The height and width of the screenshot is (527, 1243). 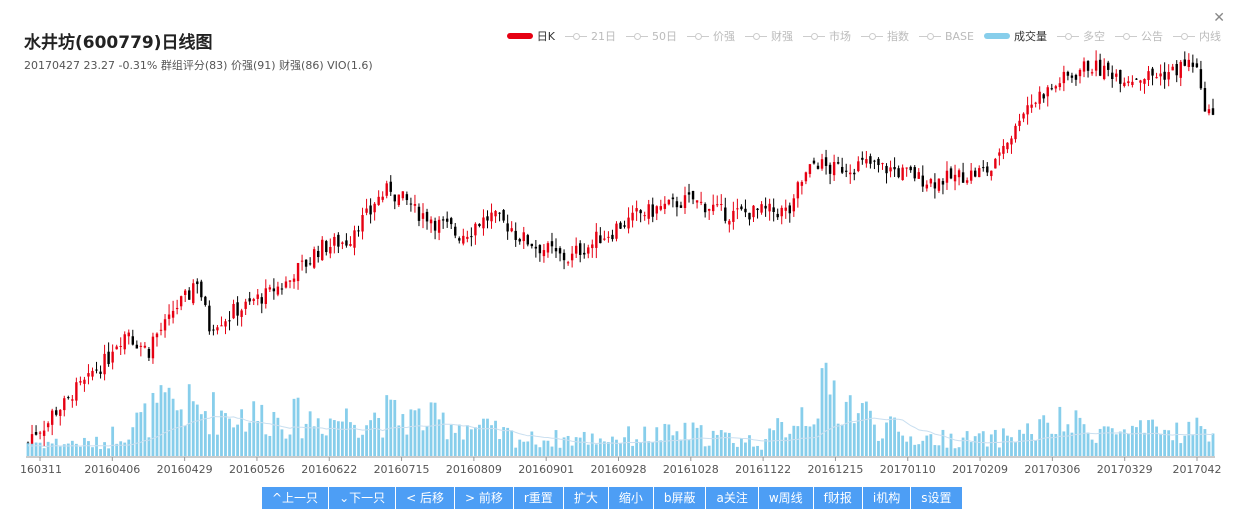 I want to click on legend-item-7: BASE, so click(x=946, y=36).